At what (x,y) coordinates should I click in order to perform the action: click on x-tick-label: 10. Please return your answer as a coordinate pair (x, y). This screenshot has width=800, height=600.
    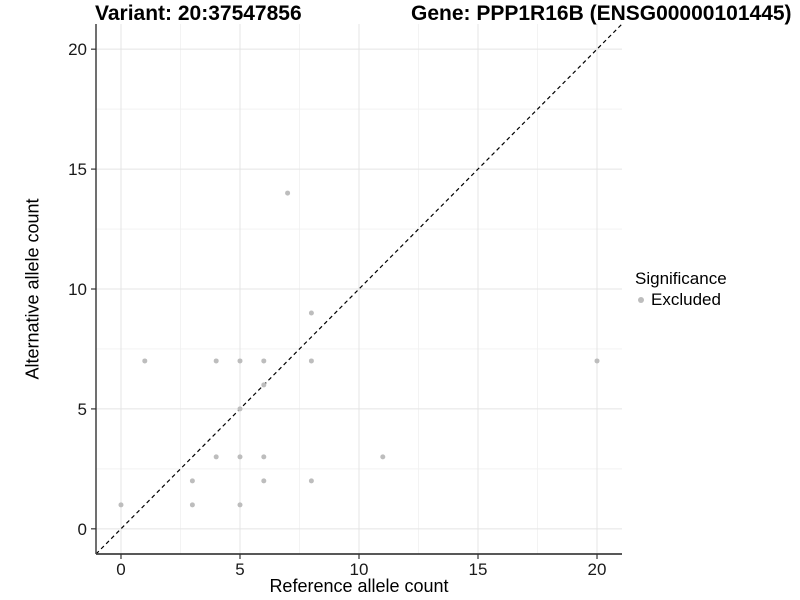
    Looking at the image, I should click on (359, 569).